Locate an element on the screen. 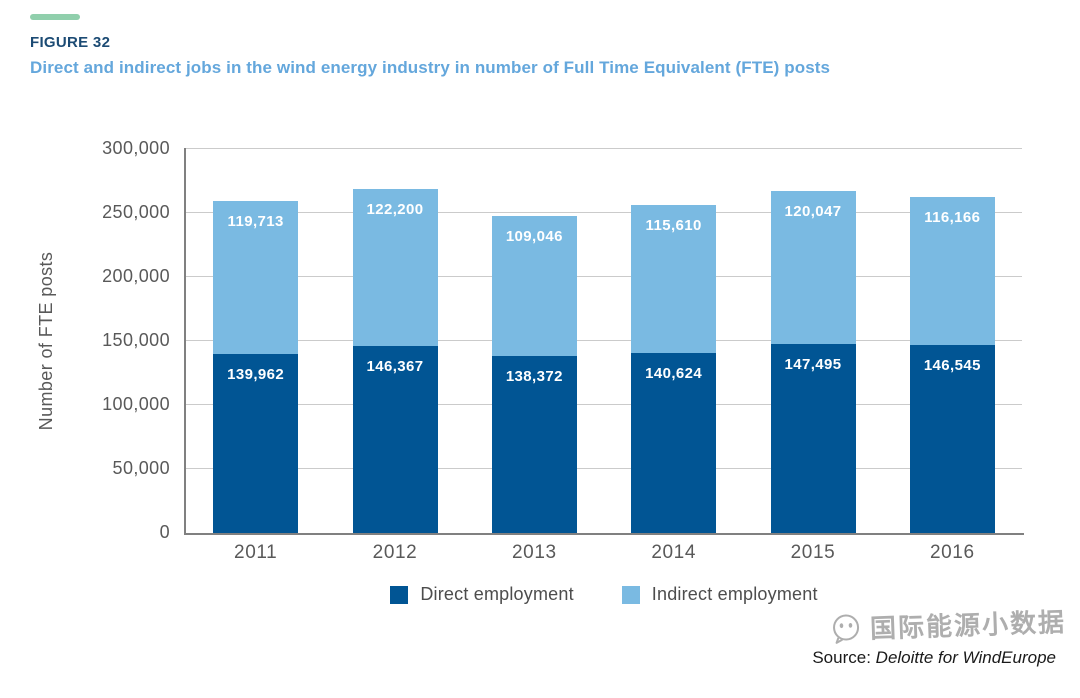  figure-label: FIGURE 32 is located at coordinates (70, 42).